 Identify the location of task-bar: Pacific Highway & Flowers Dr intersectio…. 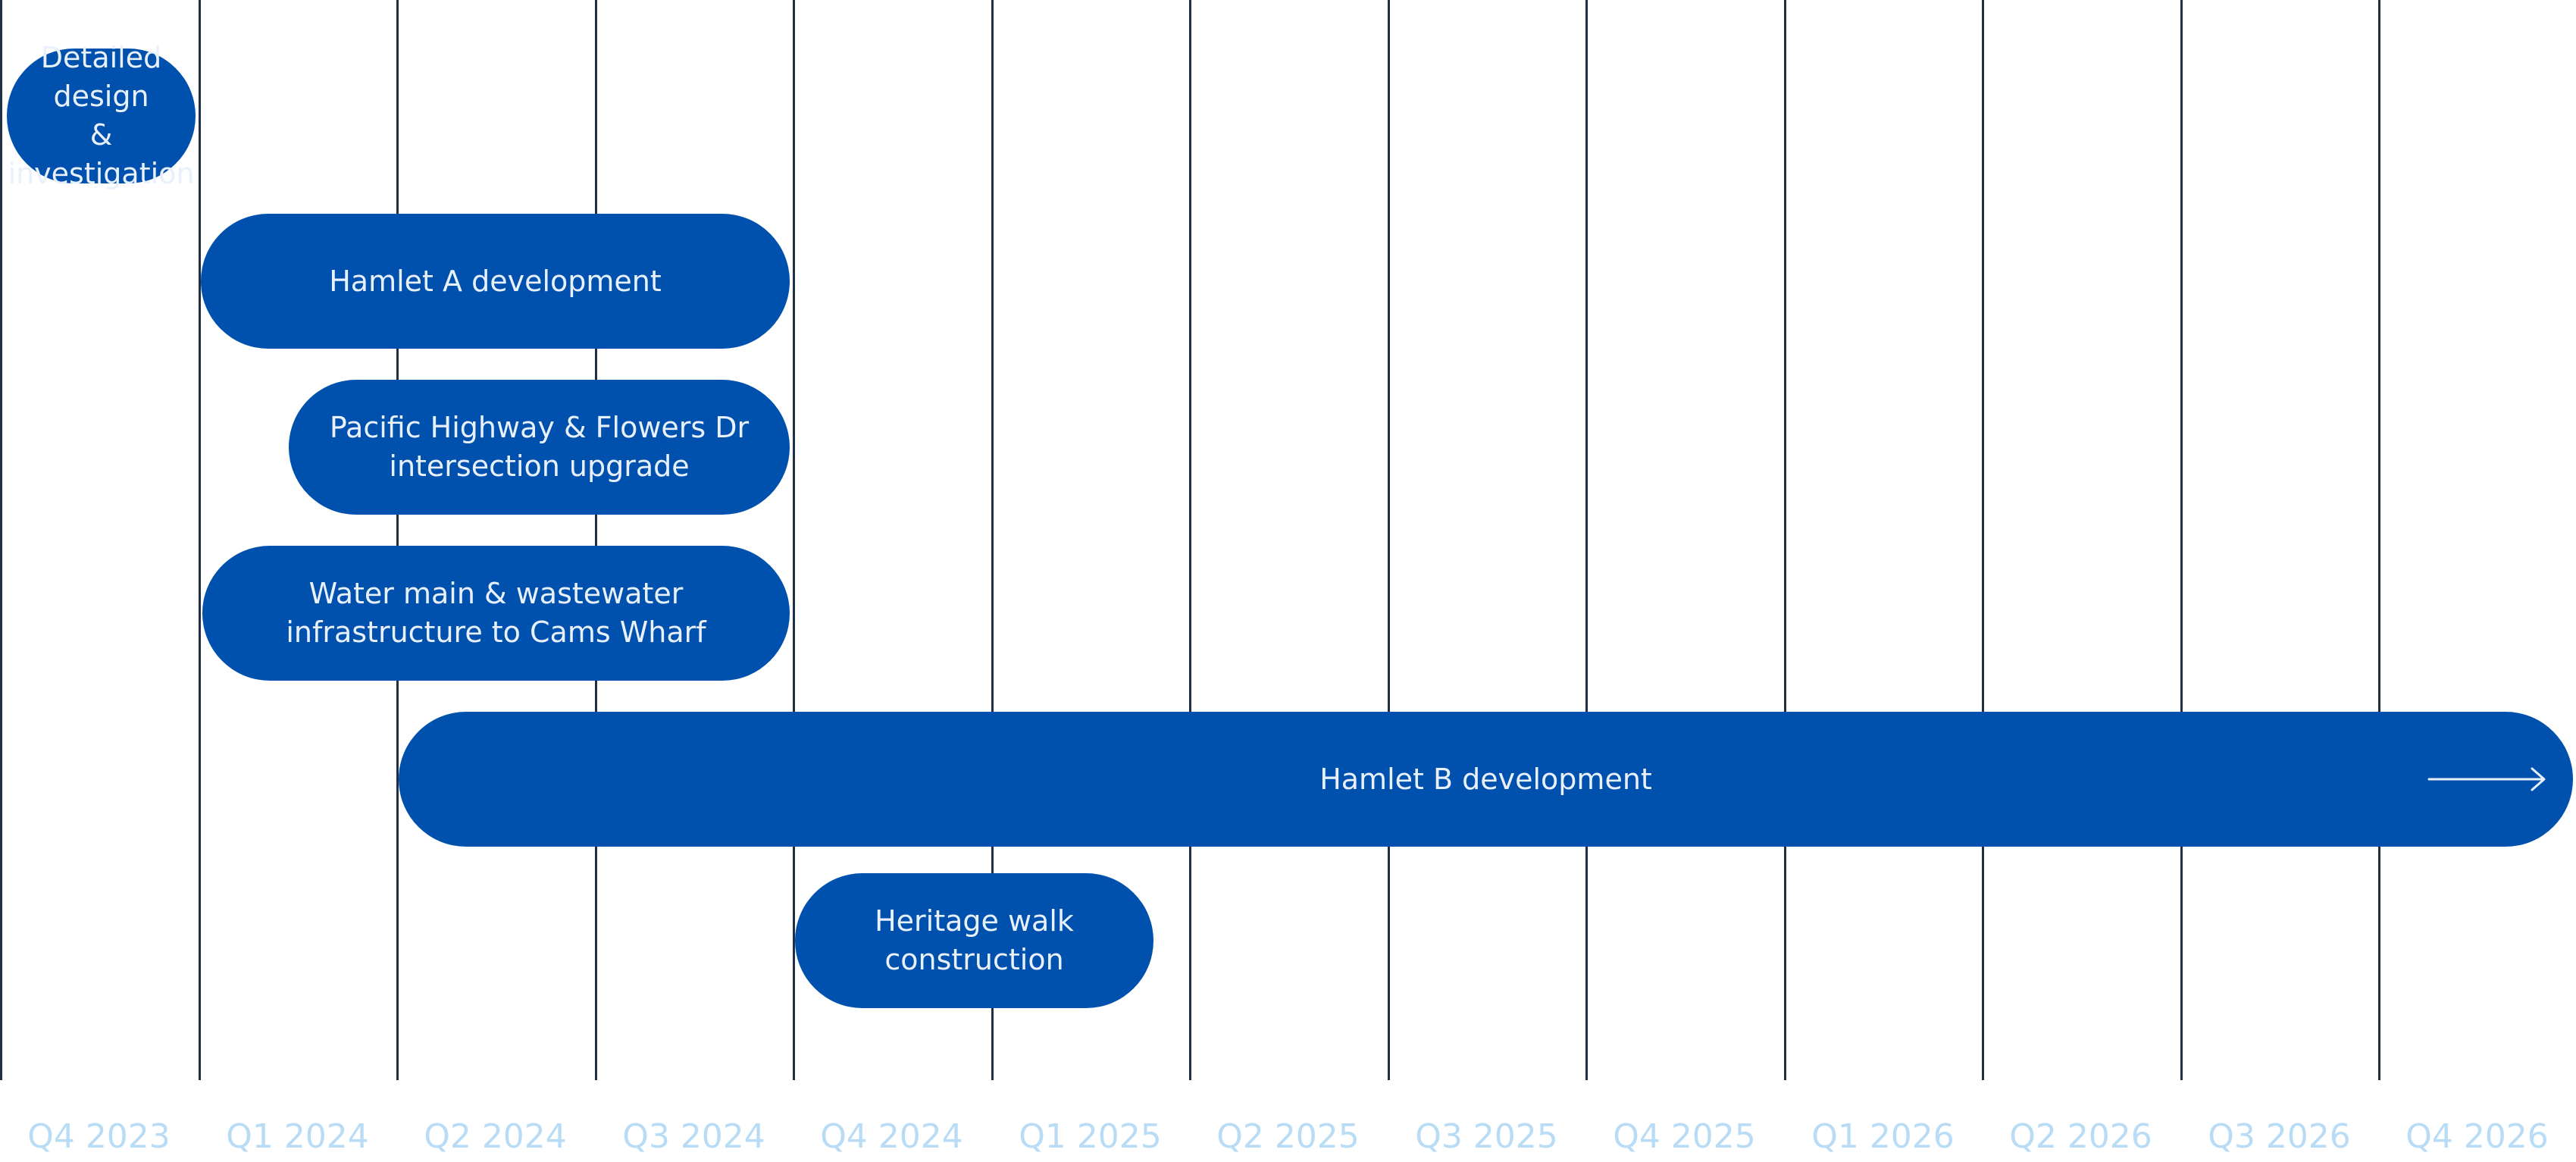
(539, 447).